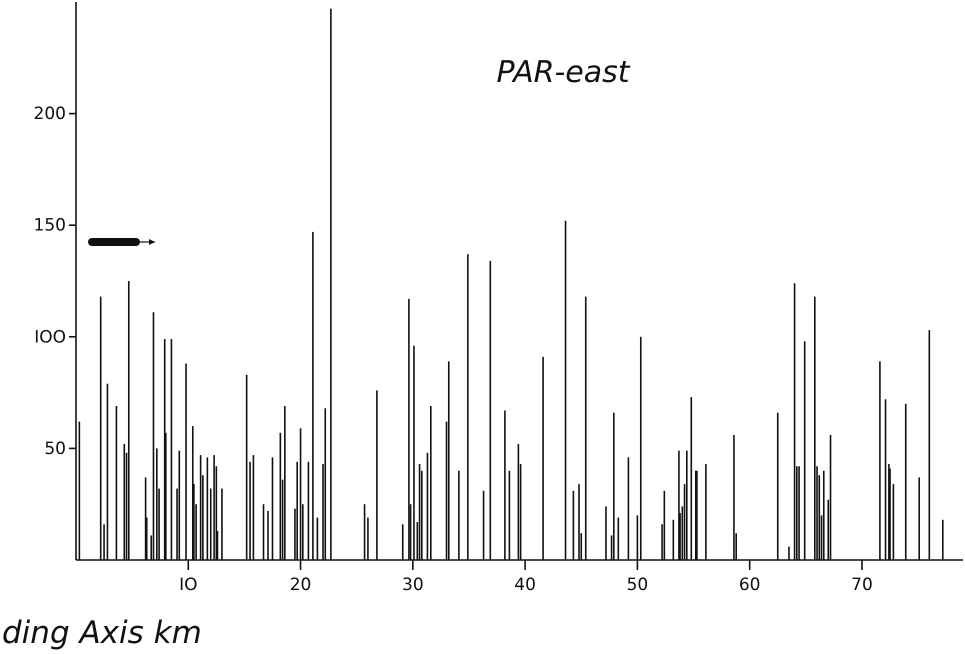 This screenshot has width=965, height=654. I want to click on x-tick-label: 20, so click(301, 585).